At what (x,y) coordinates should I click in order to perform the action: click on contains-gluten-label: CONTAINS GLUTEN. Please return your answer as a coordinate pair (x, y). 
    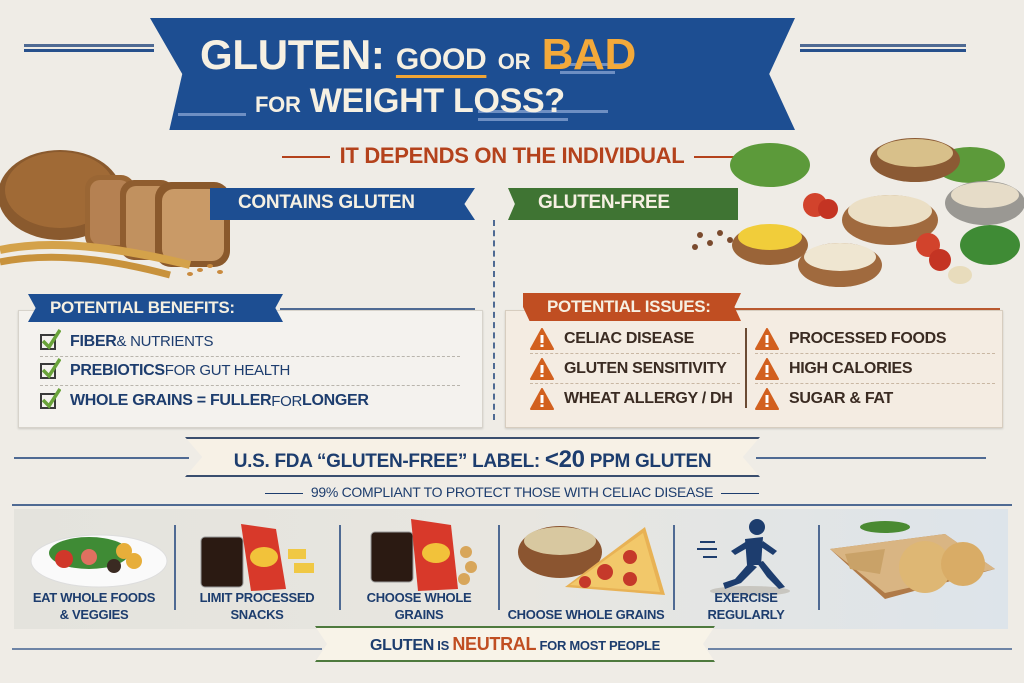
    Looking at the image, I should click on (326, 202).